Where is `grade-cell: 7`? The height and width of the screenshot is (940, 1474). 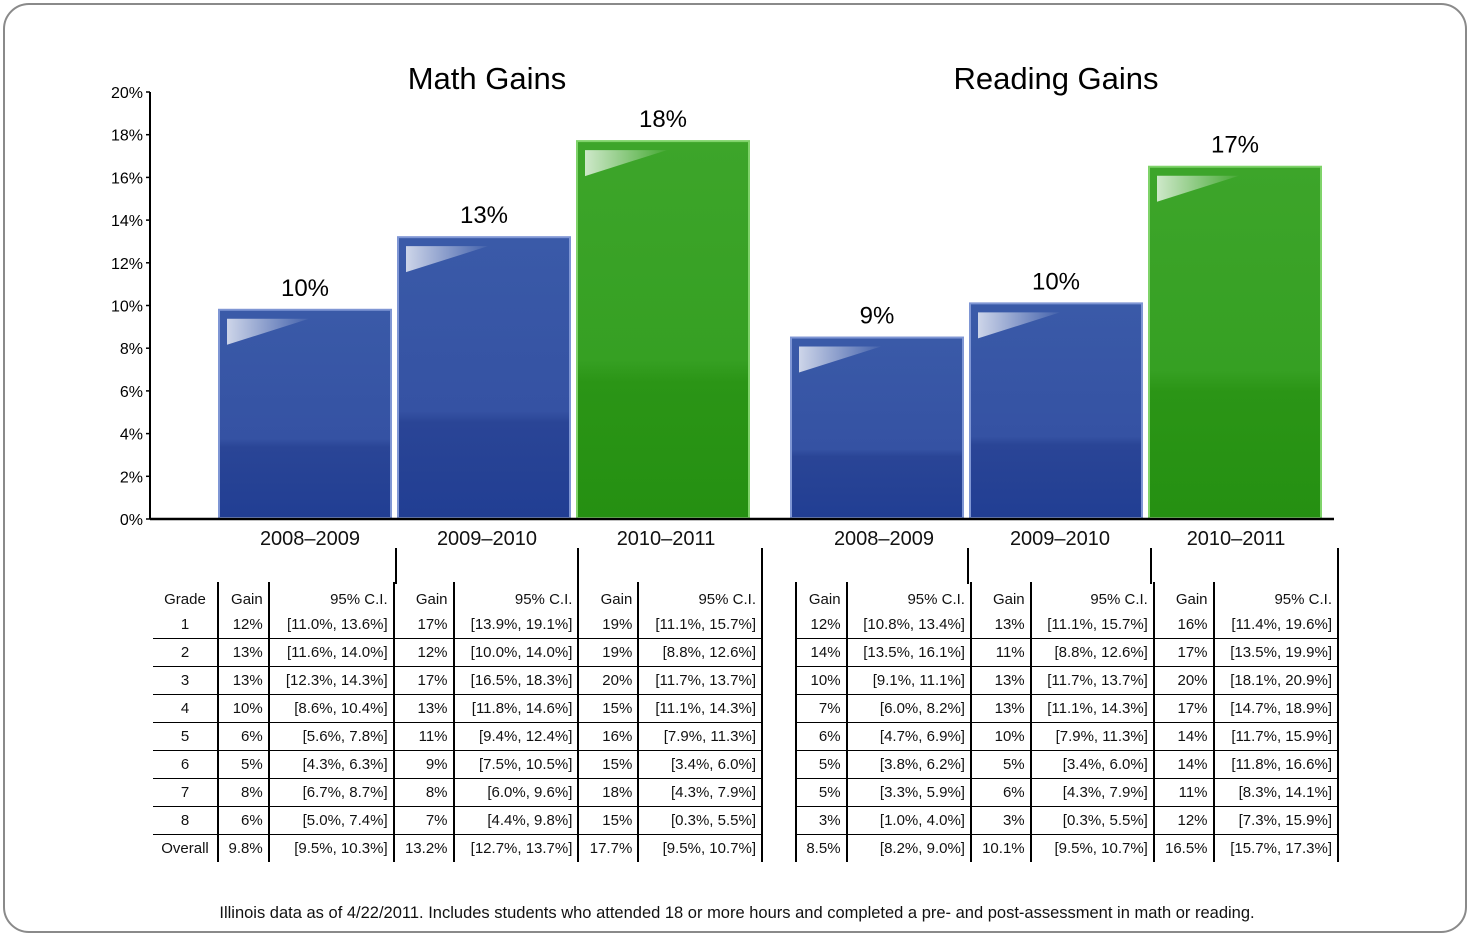 grade-cell: 7 is located at coordinates (185, 792).